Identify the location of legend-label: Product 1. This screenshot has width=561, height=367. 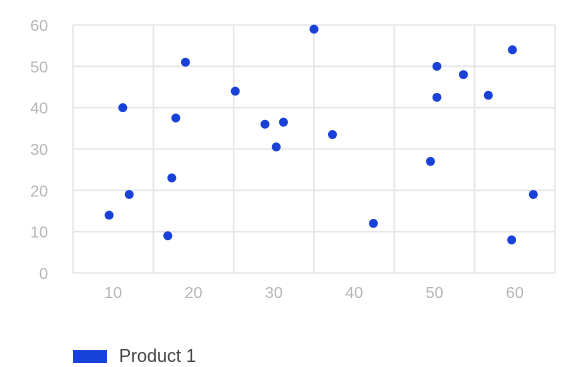
(158, 356).